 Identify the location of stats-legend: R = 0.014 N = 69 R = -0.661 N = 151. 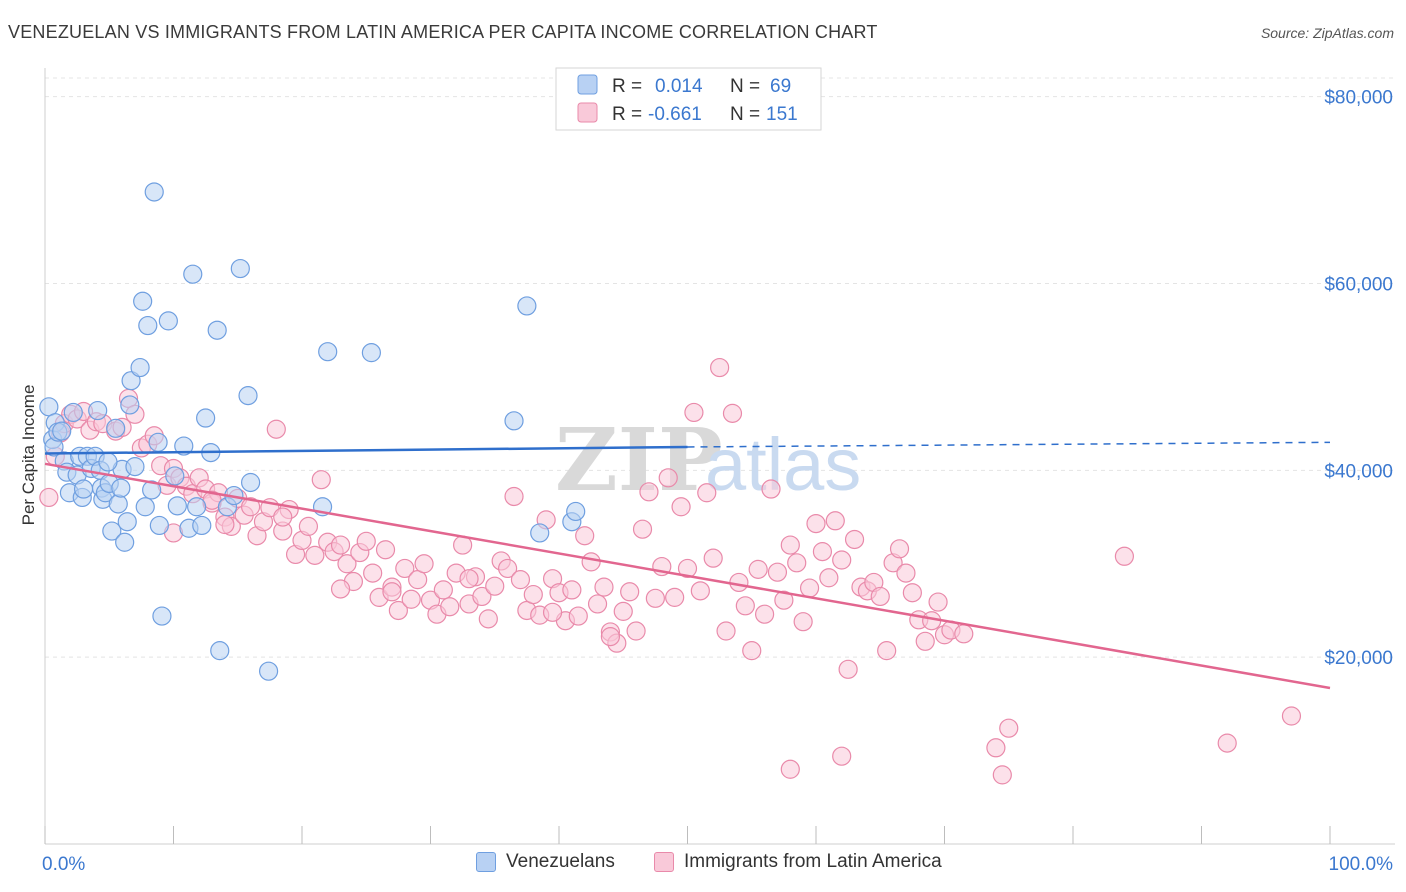
(688, 99).